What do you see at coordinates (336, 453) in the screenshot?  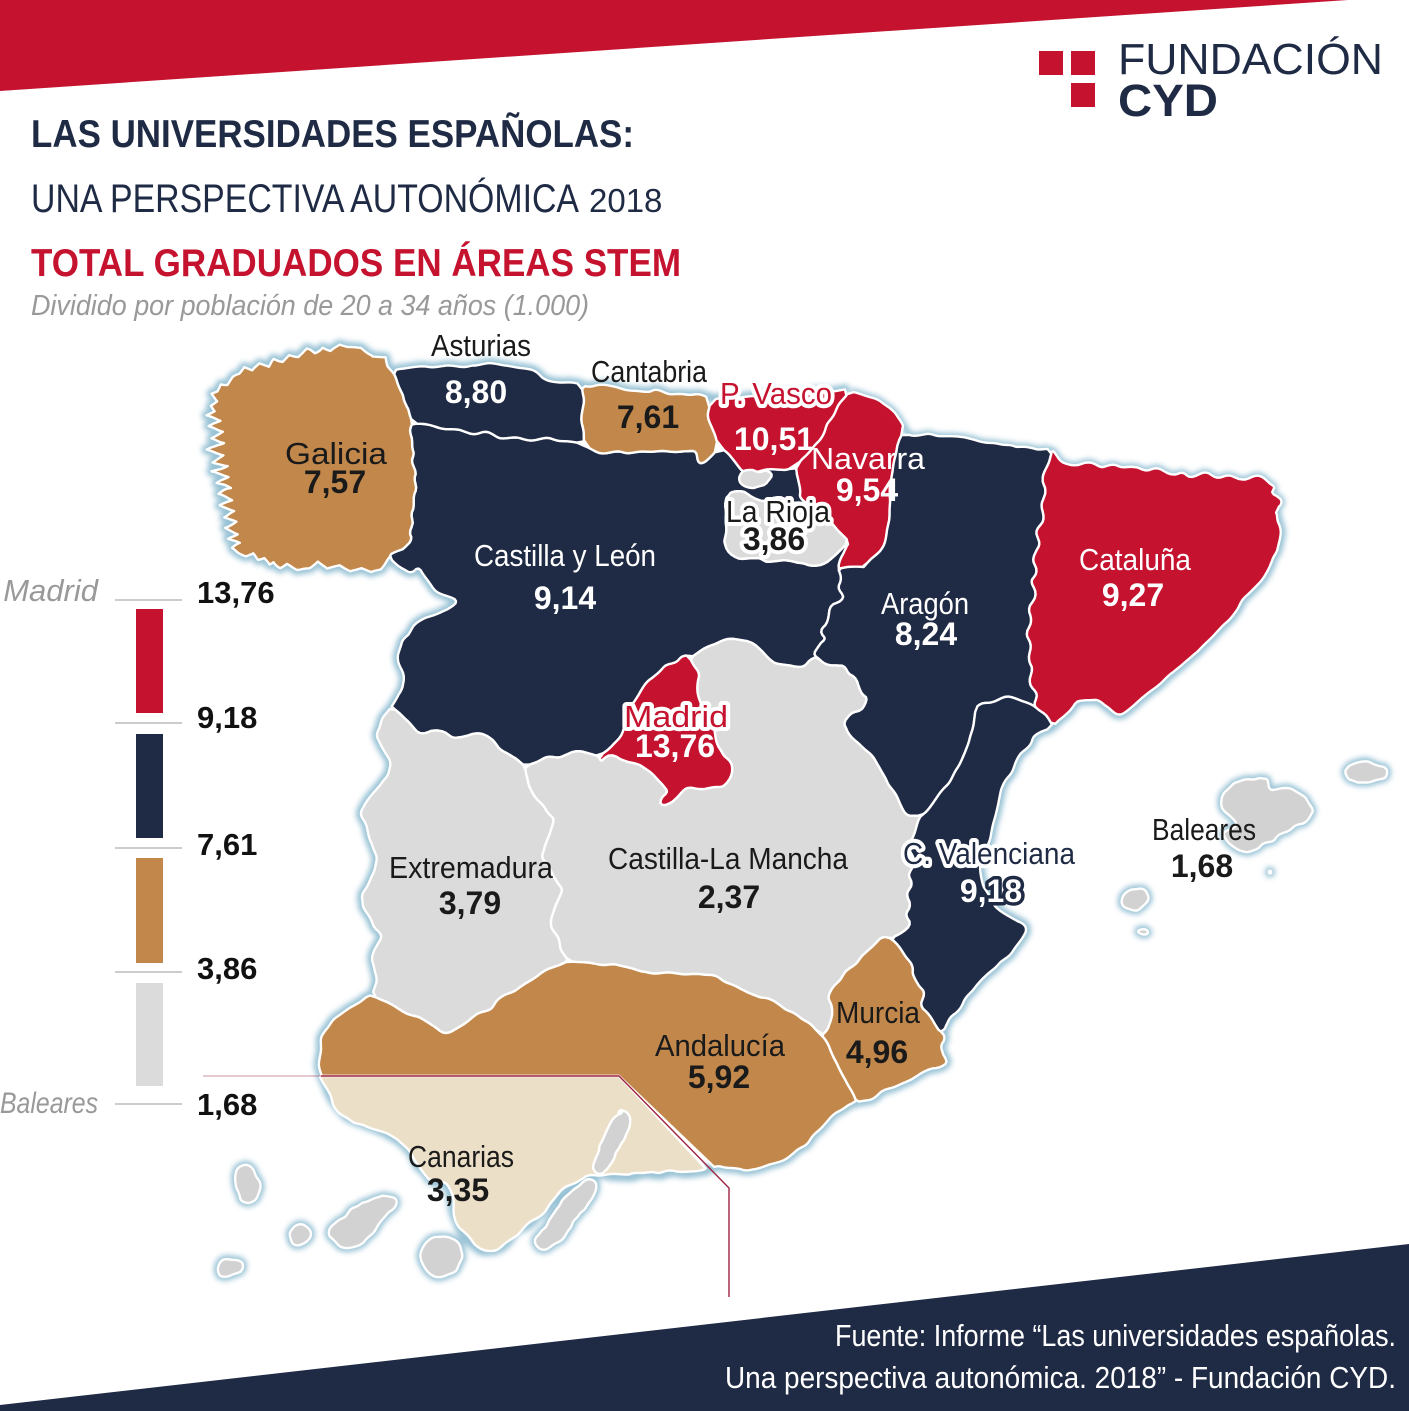 I see `svg-text: Galicia` at bounding box center [336, 453].